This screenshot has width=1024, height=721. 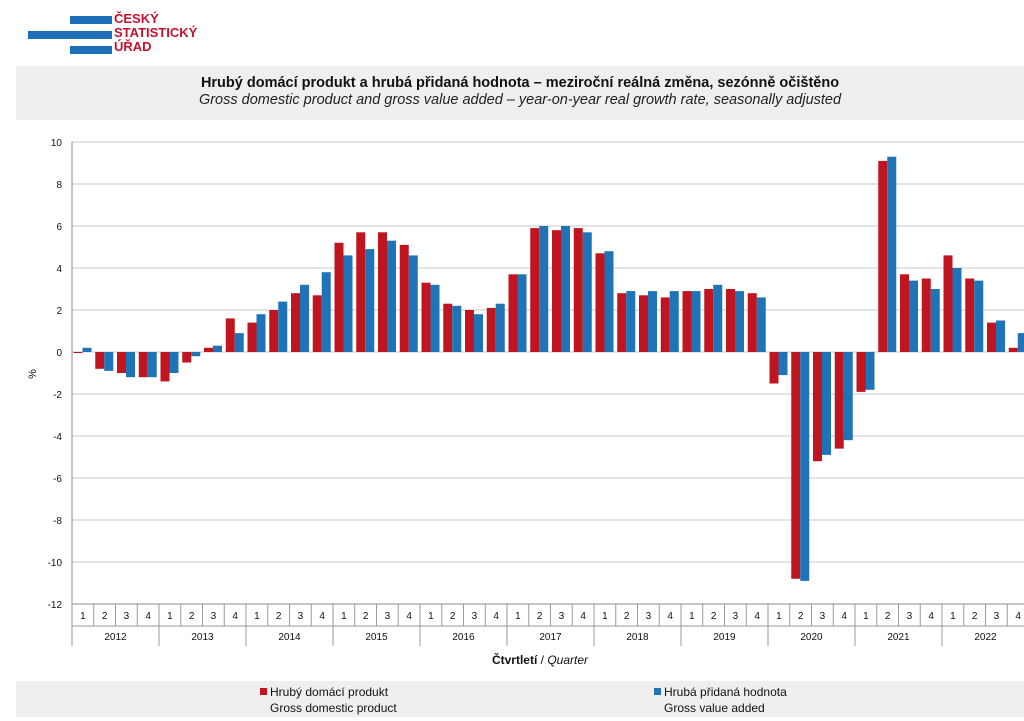 I want to click on legend-swatch-gva, so click(x=657, y=691).